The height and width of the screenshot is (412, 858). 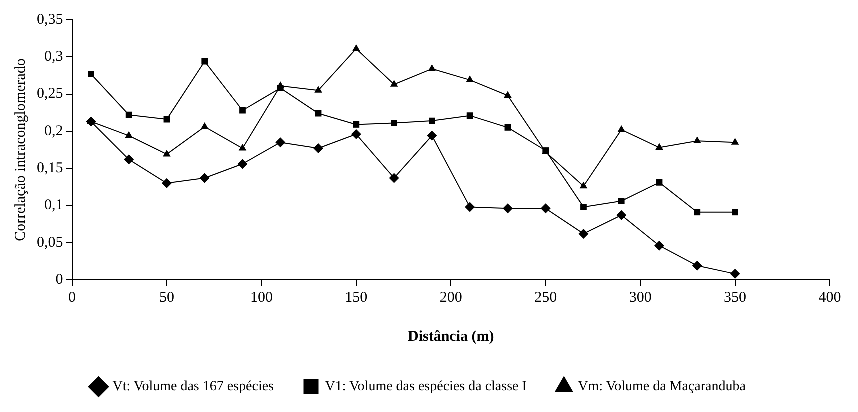 What do you see at coordinates (60, 280) in the screenshot?
I see `y-tick-label: 0` at bounding box center [60, 280].